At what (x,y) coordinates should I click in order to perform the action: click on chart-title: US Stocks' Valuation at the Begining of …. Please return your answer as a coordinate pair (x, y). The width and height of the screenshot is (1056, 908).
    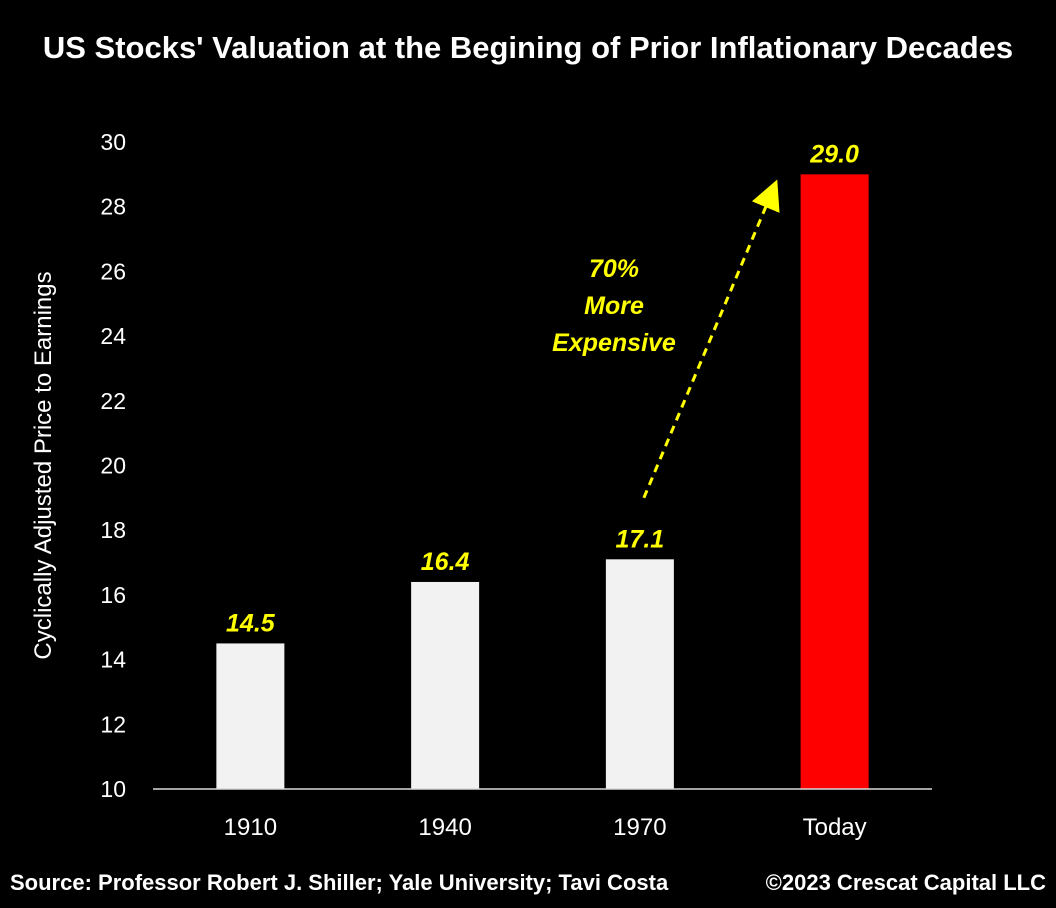
    Looking at the image, I should click on (528, 47).